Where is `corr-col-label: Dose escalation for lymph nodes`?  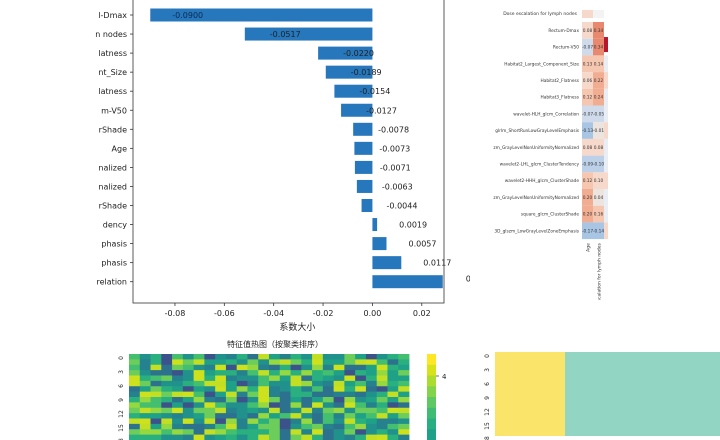
corr-col-label: Dose escalation for lymph nodes is located at coordinates (600, 271).